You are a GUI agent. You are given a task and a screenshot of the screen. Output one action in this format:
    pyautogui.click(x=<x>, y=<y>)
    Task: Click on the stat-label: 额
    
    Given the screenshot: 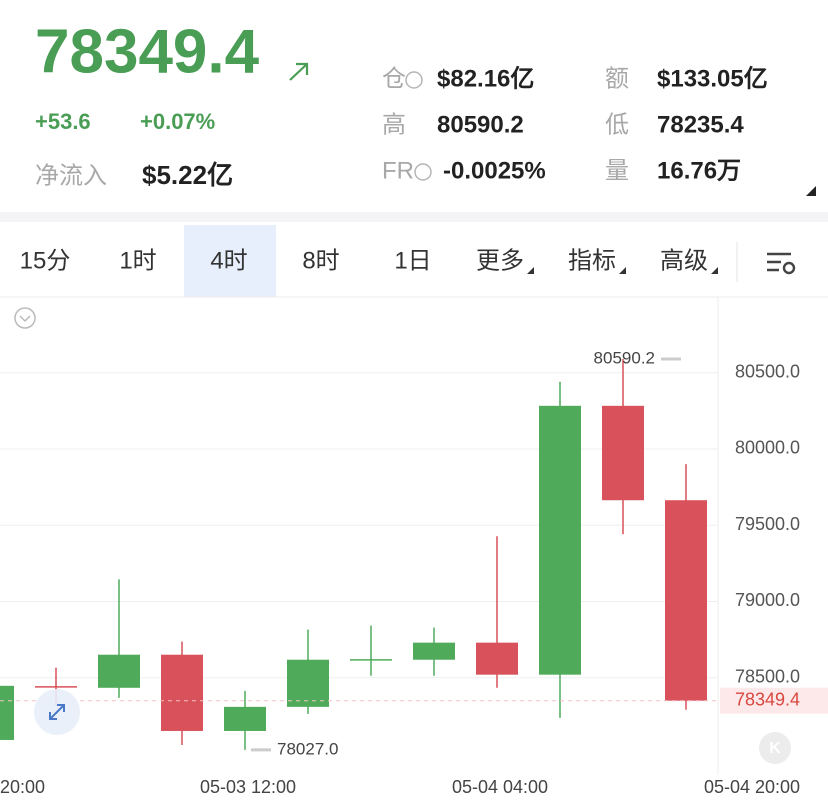 What is the action you would take?
    pyautogui.click(x=617, y=78)
    